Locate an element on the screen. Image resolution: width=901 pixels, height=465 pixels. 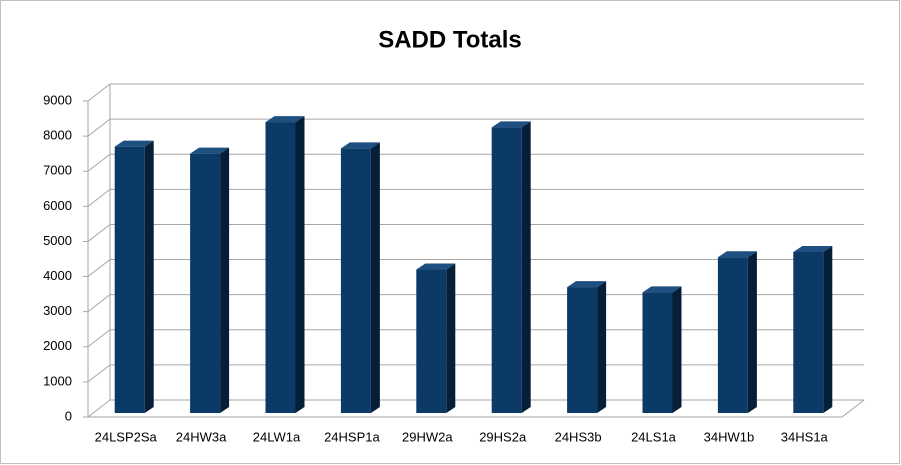
y-tick-label: 7000 is located at coordinates (57, 170).